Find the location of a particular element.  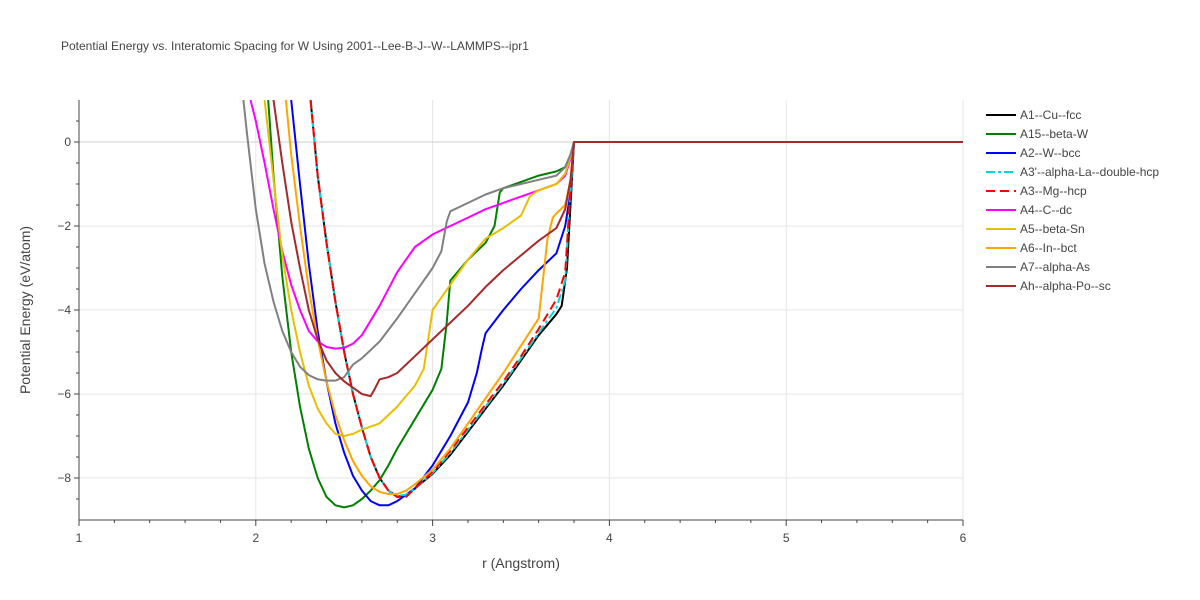

legend-item: A4--C--dc is located at coordinates (1029, 210).